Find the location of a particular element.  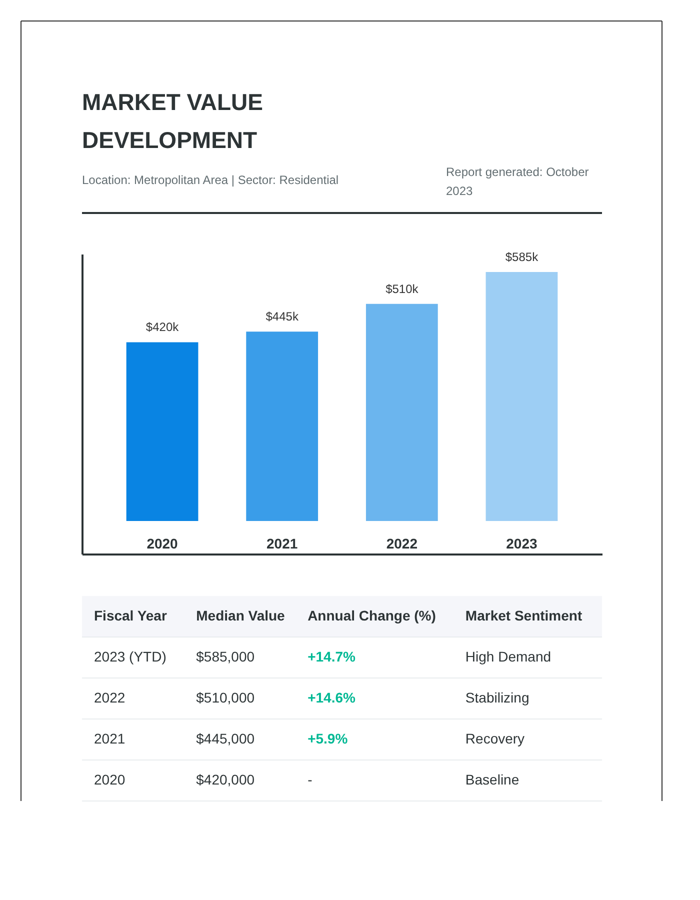

text: Recovery is located at coordinates (495, 738).